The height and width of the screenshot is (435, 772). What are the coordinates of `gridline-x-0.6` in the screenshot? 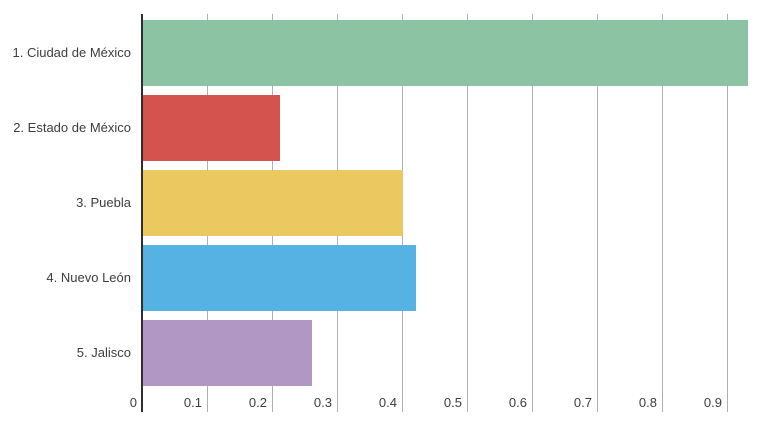 It's located at (532, 213).